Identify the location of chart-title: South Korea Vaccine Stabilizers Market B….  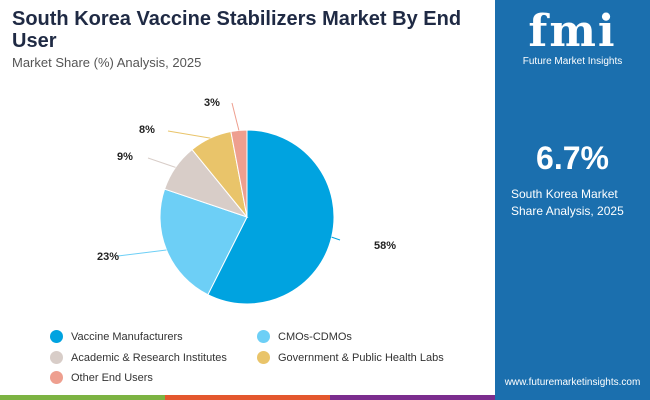
(237, 30).